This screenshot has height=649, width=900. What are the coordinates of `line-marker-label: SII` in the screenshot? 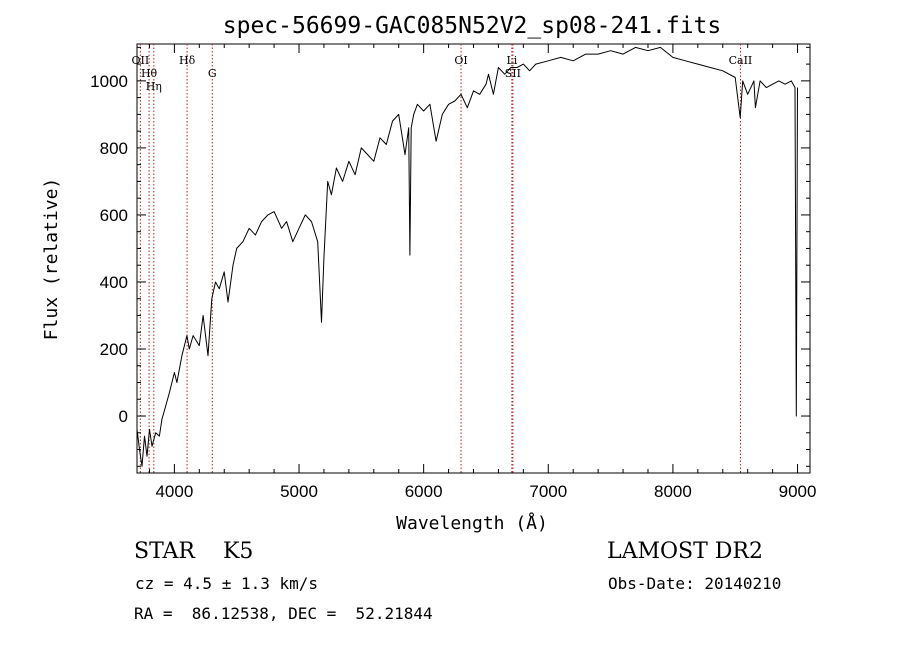 It's located at (513, 73).